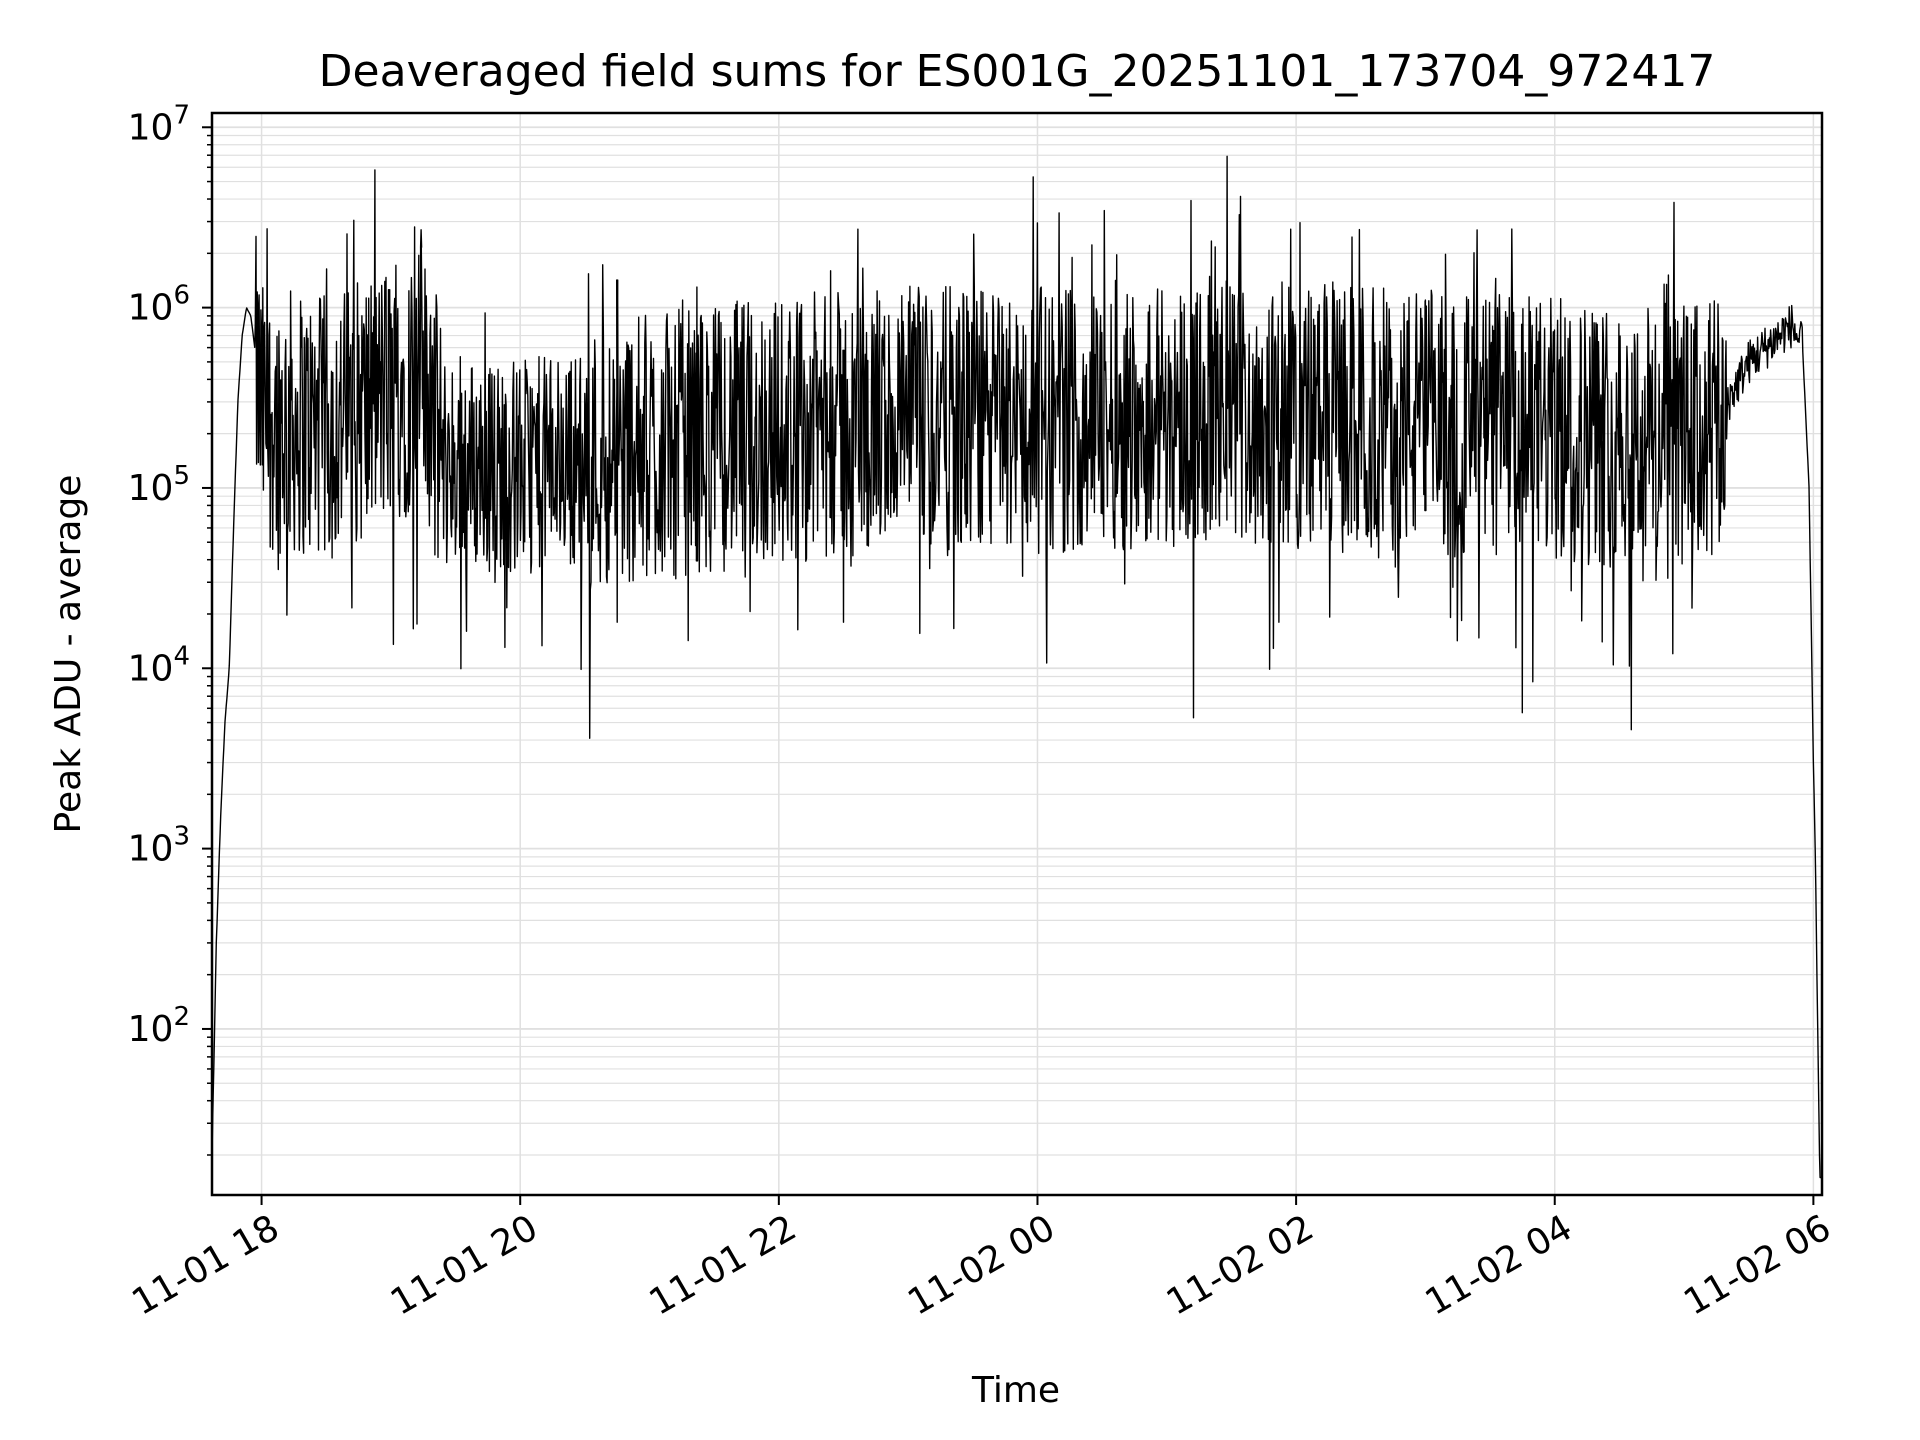 This screenshot has height=1440, width=1920. What do you see at coordinates (981, 1265) in the screenshot?
I see `x-tick-label: 11-02 00` at bounding box center [981, 1265].